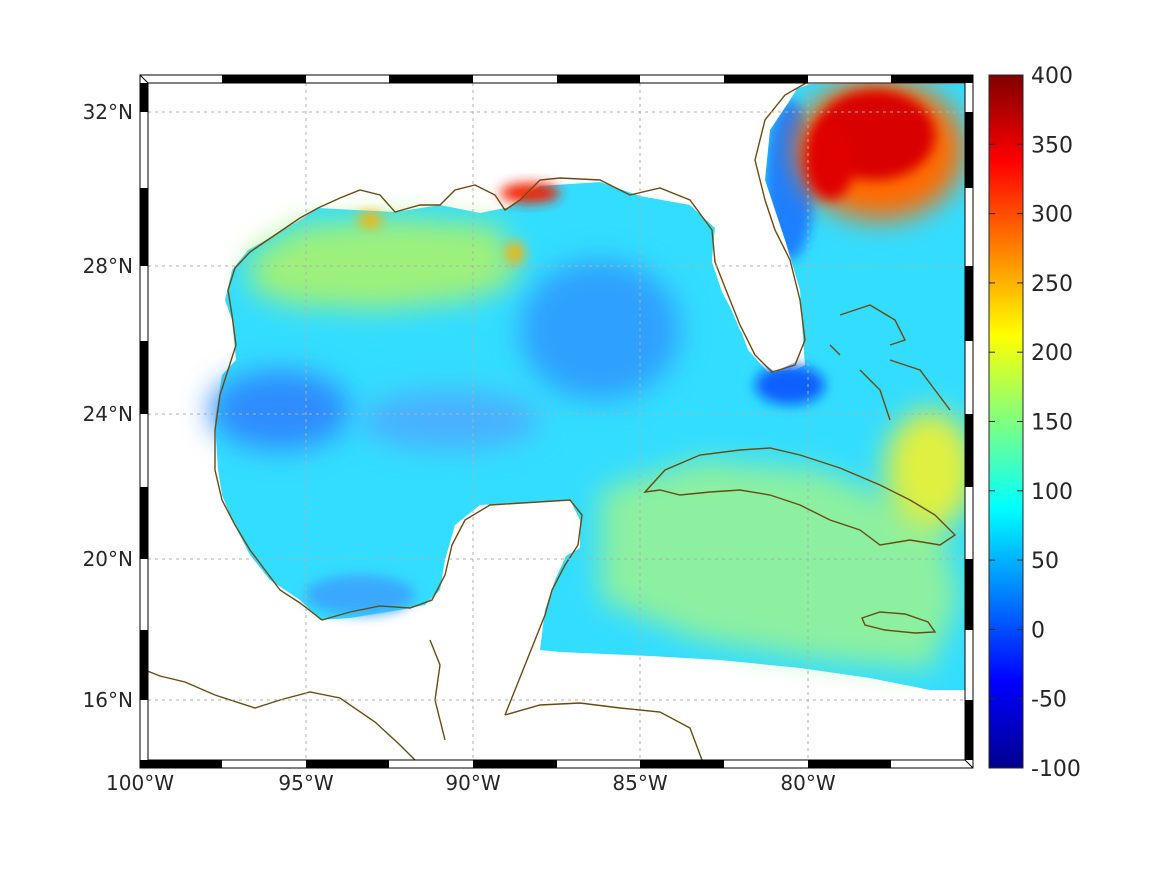  Describe the element at coordinates (450, 420) in the screenshot. I see `central-gulf-low` at that location.